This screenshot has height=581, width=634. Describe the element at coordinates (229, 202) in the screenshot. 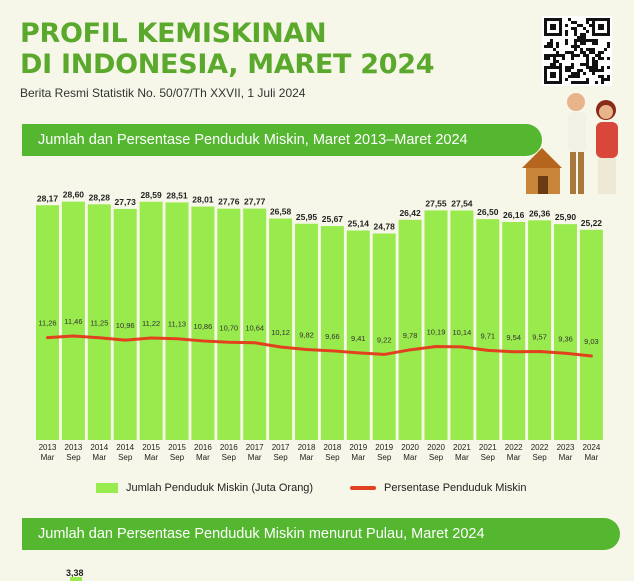

I see `bar-value-label: 27,76` at that location.